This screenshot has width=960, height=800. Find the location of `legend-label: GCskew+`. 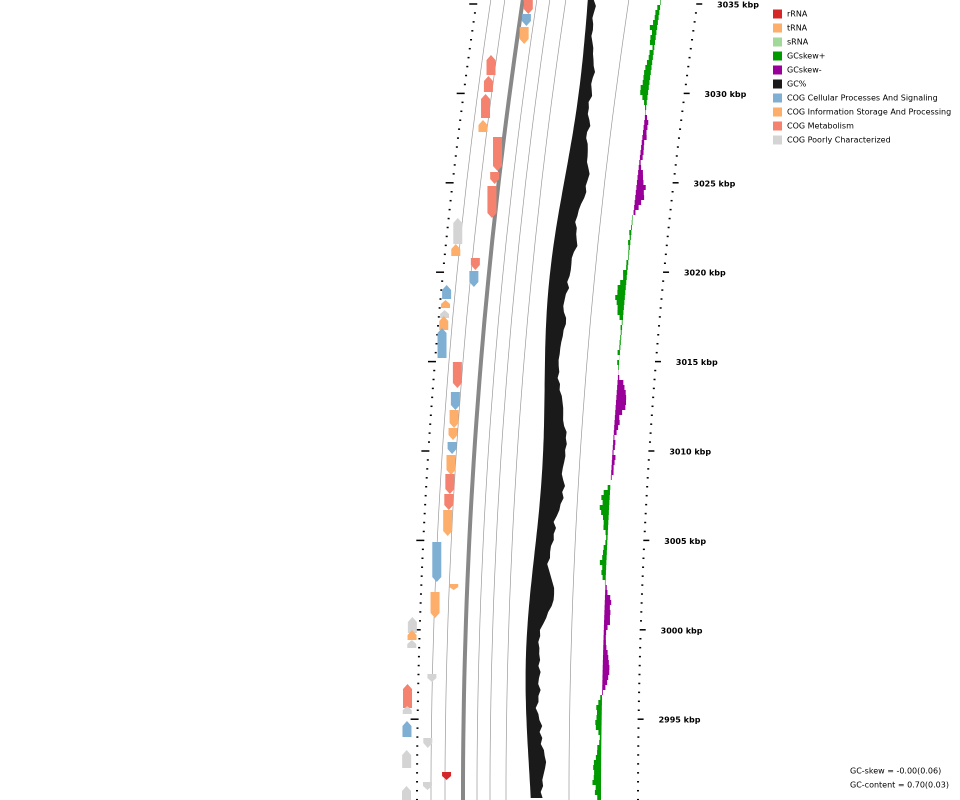

legend-label: GCskew+ is located at coordinates (806, 56).